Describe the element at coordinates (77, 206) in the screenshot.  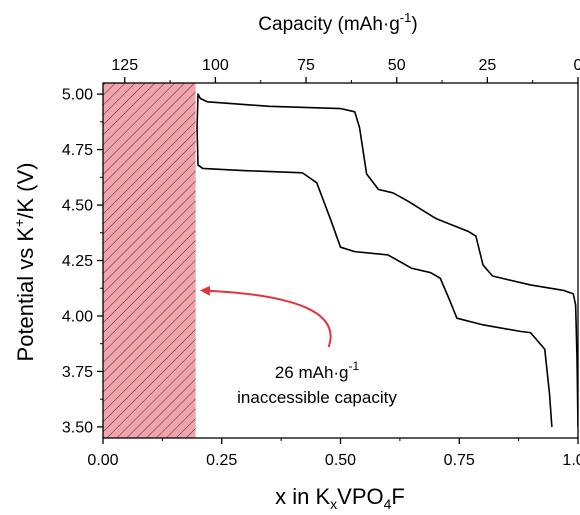
I see `y-tick-label: 4.50` at that location.